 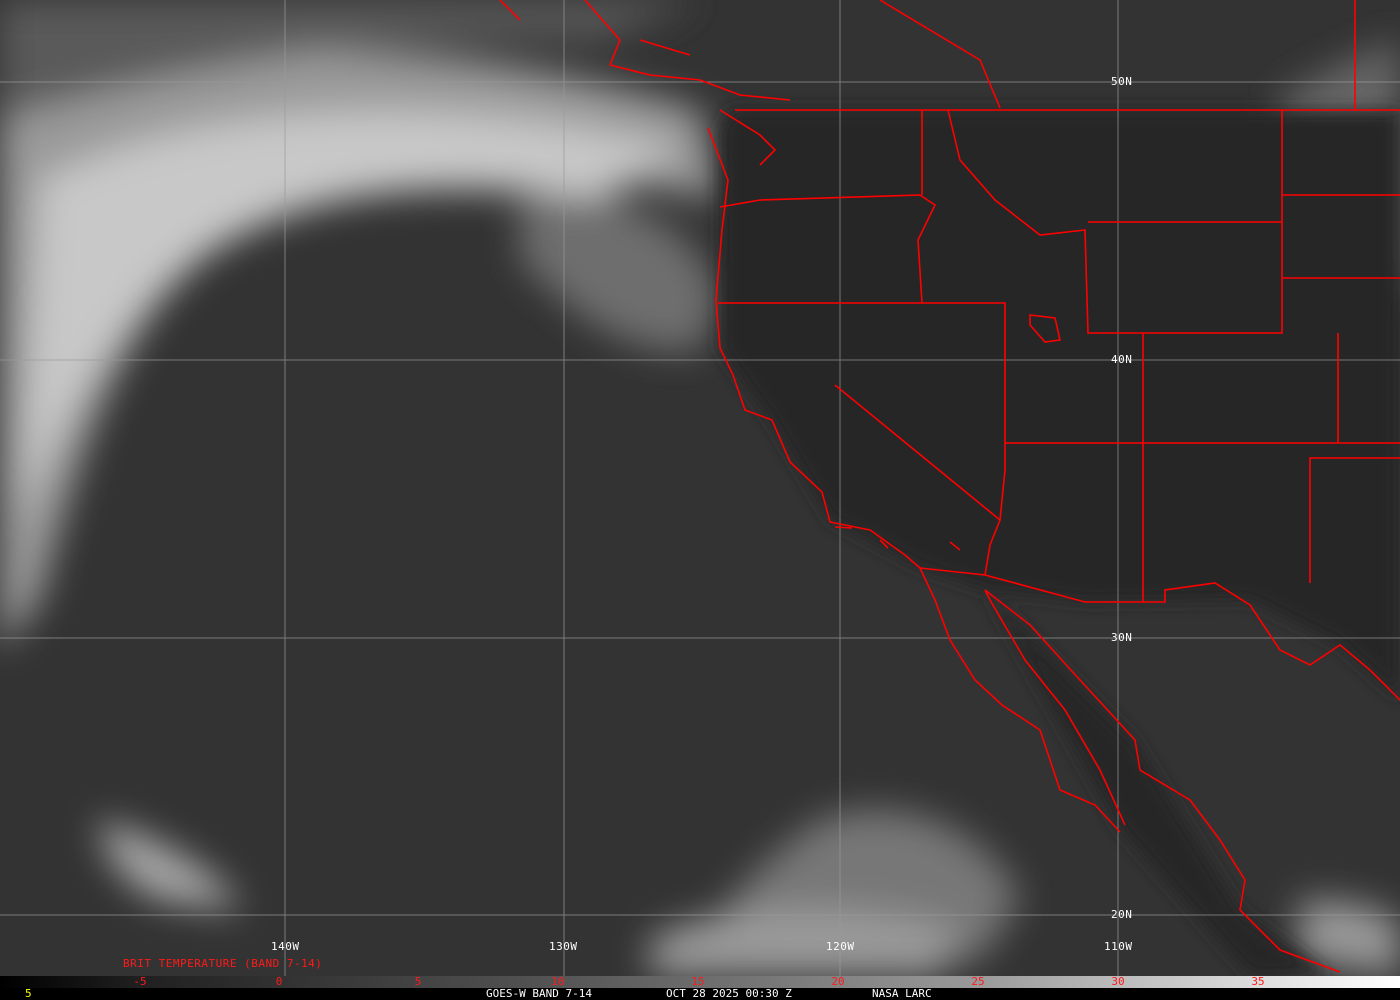 What do you see at coordinates (1055, 707) in the screenshot?
I see `gulf-of-california` at bounding box center [1055, 707].